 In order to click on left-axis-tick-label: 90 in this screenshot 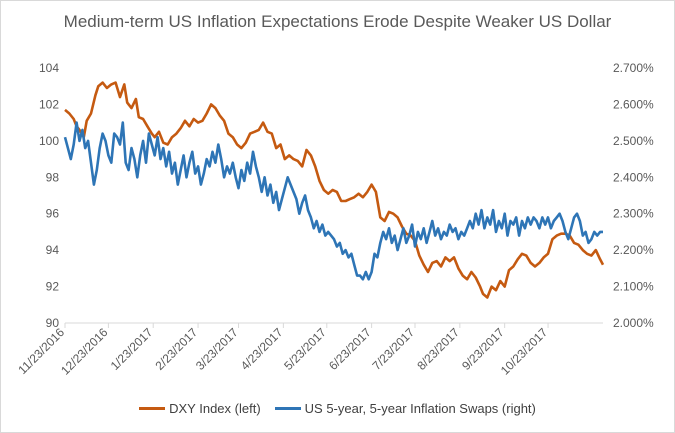, I will do `click(53, 323)`.